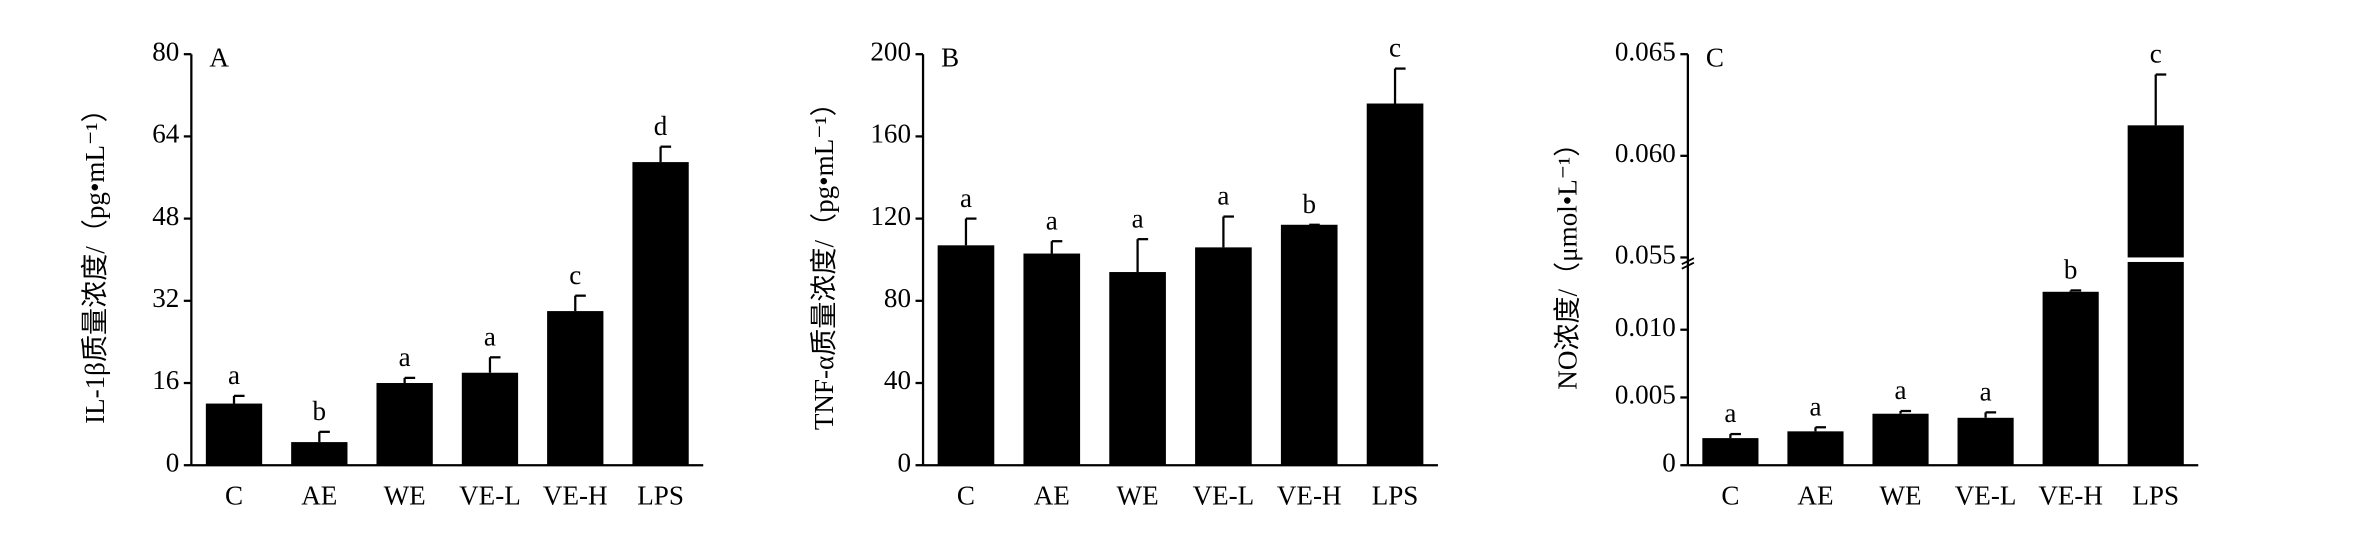 This screenshot has height=542, width=2361. Describe the element at coordinates (1645, 395) in the screenshot. I see `y-tick-label: 0.005` at that location.